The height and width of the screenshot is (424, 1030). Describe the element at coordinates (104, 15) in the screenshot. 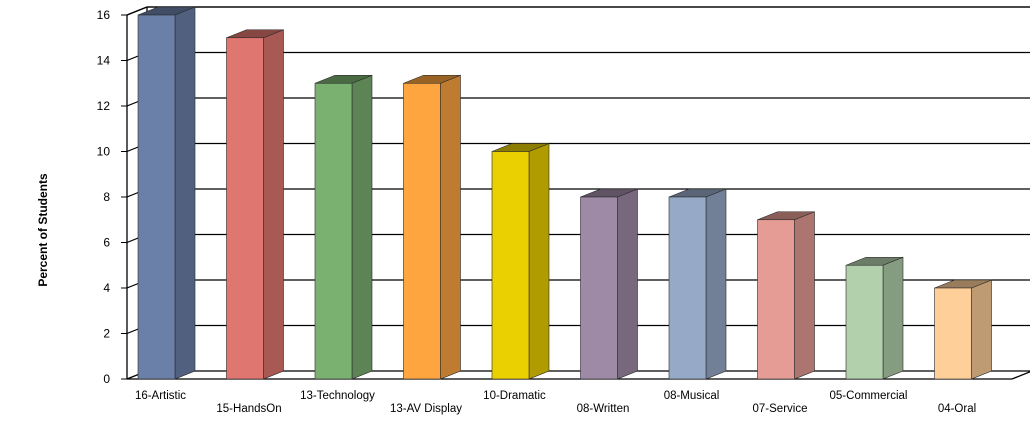

I see `y-tick-label: 16` at that location.